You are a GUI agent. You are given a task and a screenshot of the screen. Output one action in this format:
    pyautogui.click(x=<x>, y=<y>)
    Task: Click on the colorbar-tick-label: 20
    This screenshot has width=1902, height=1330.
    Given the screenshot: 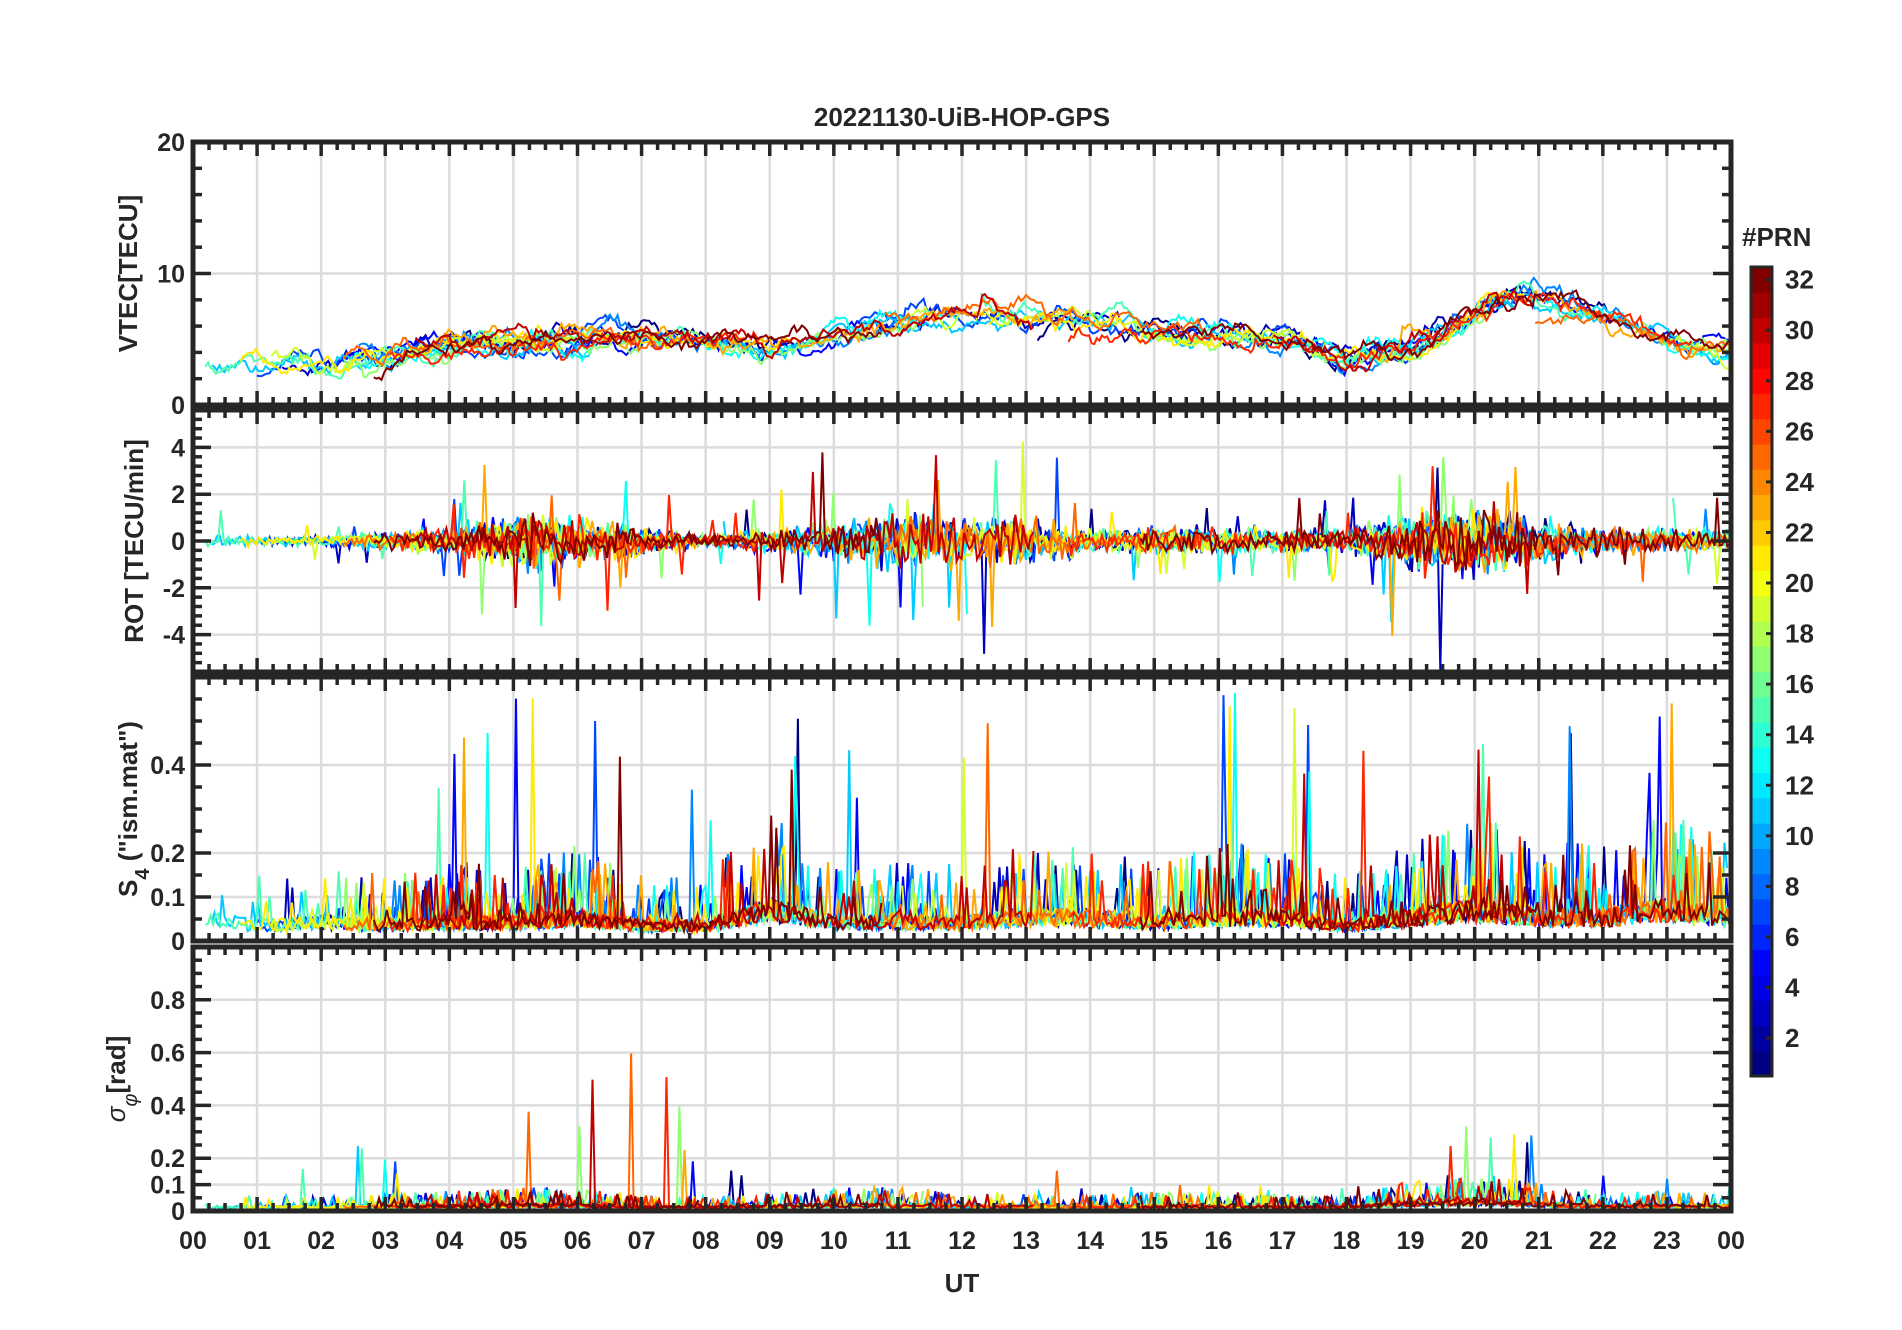 What is the action you would take?
    pyautogui.click(x=1799, y=583)
    